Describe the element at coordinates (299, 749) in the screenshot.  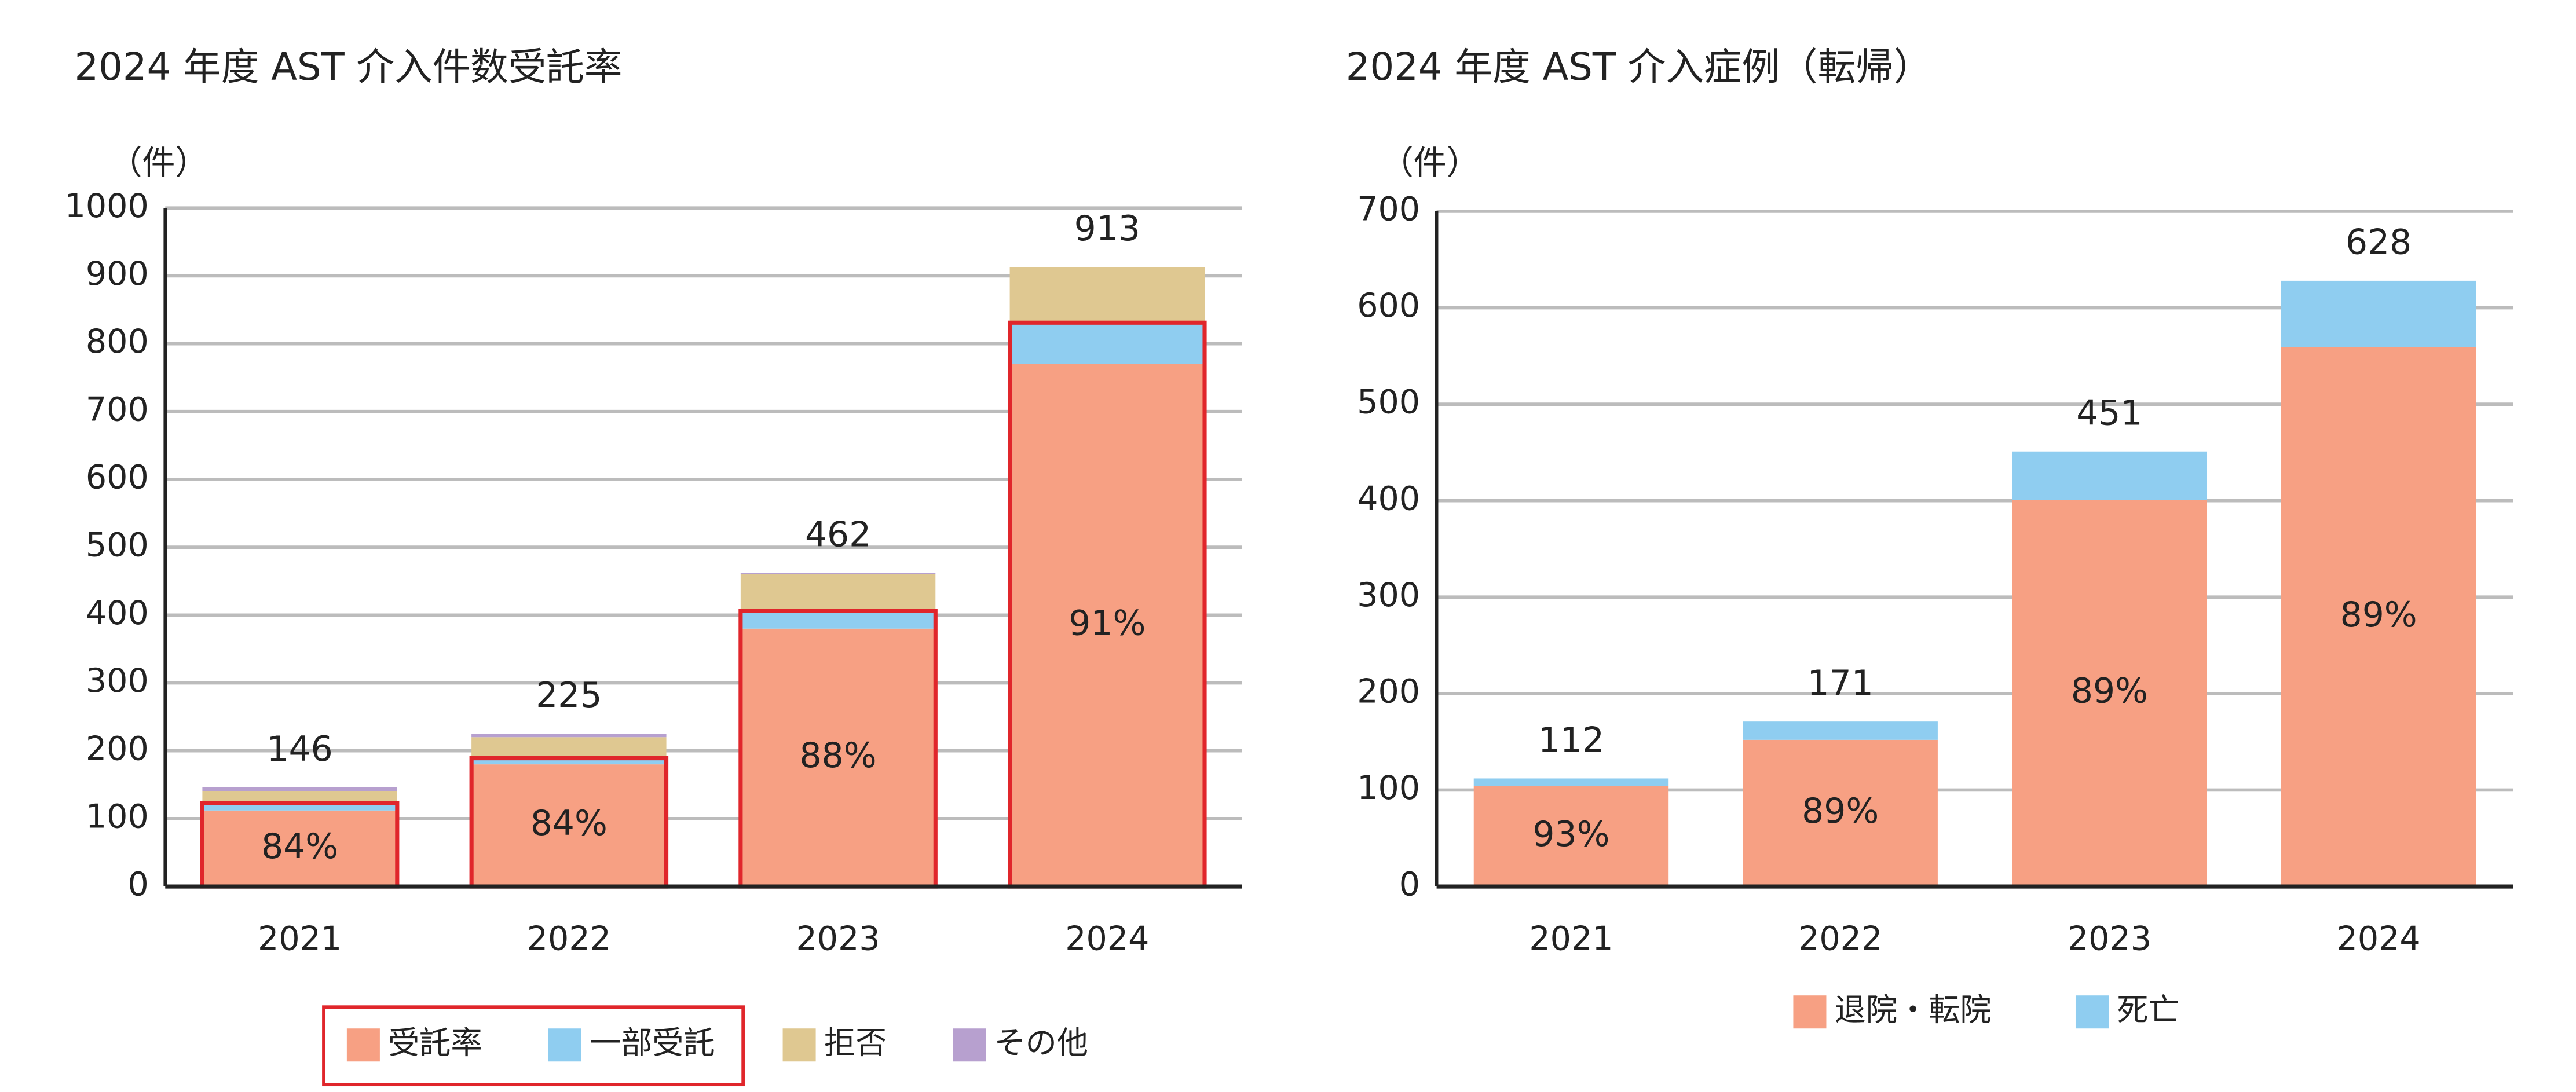
I see `total-label: 146` at that location.